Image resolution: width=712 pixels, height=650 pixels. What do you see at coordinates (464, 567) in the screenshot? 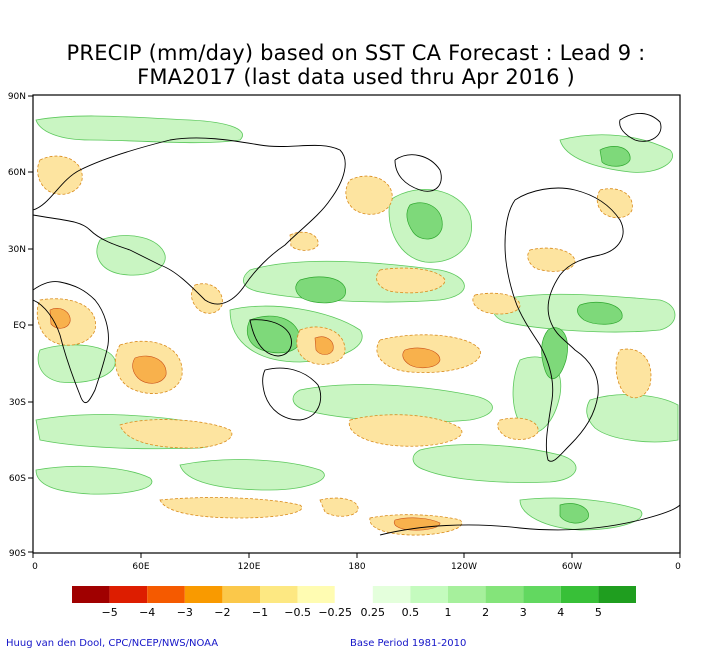
I see `lon-label: 120W` at bounding box center [464, 567].